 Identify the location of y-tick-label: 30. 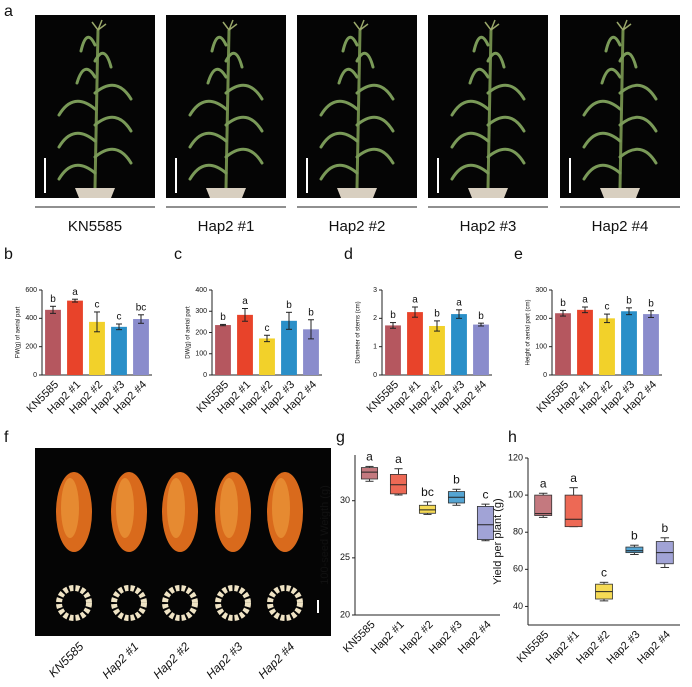
(345, 500).